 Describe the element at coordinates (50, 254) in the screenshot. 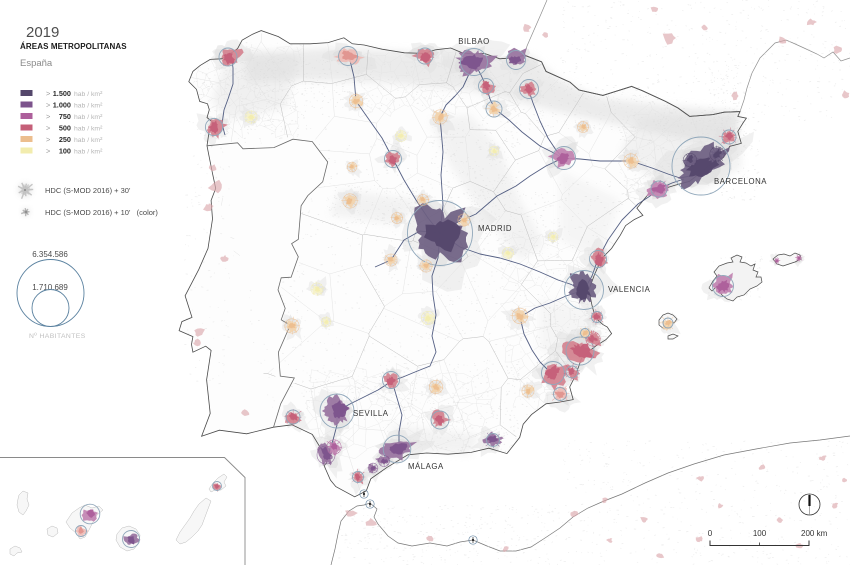

I see `svg-text: 6.354.586` at that location.